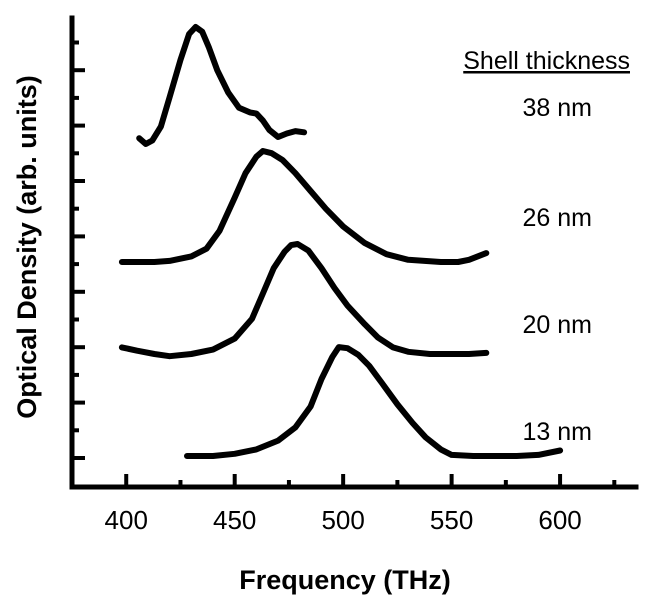  What do you see at coordinates (559, 520) in the screenshot?
I see `x-tick-label: 600` at bounding box center [559, 520].